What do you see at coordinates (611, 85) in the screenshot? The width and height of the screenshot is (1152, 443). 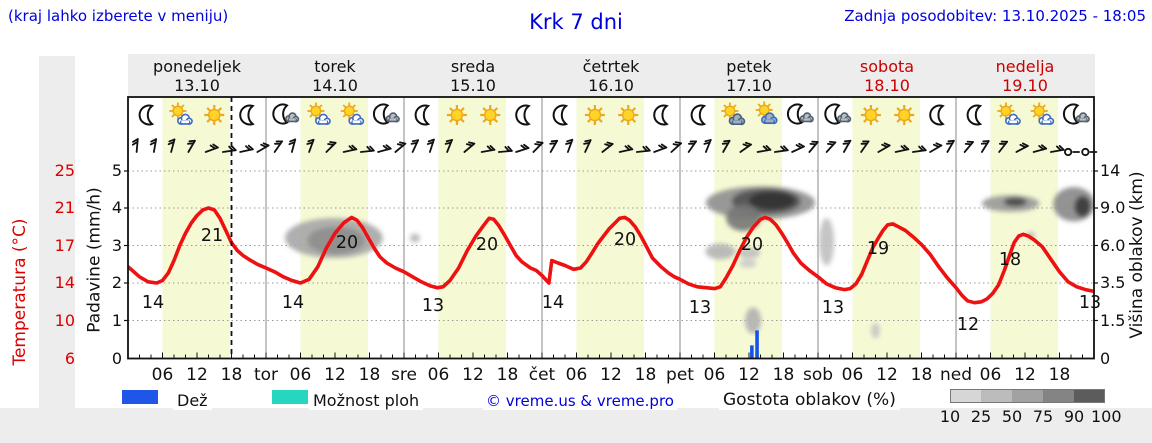 I see `day-date: 16.10` at bounding box center [611, 85].